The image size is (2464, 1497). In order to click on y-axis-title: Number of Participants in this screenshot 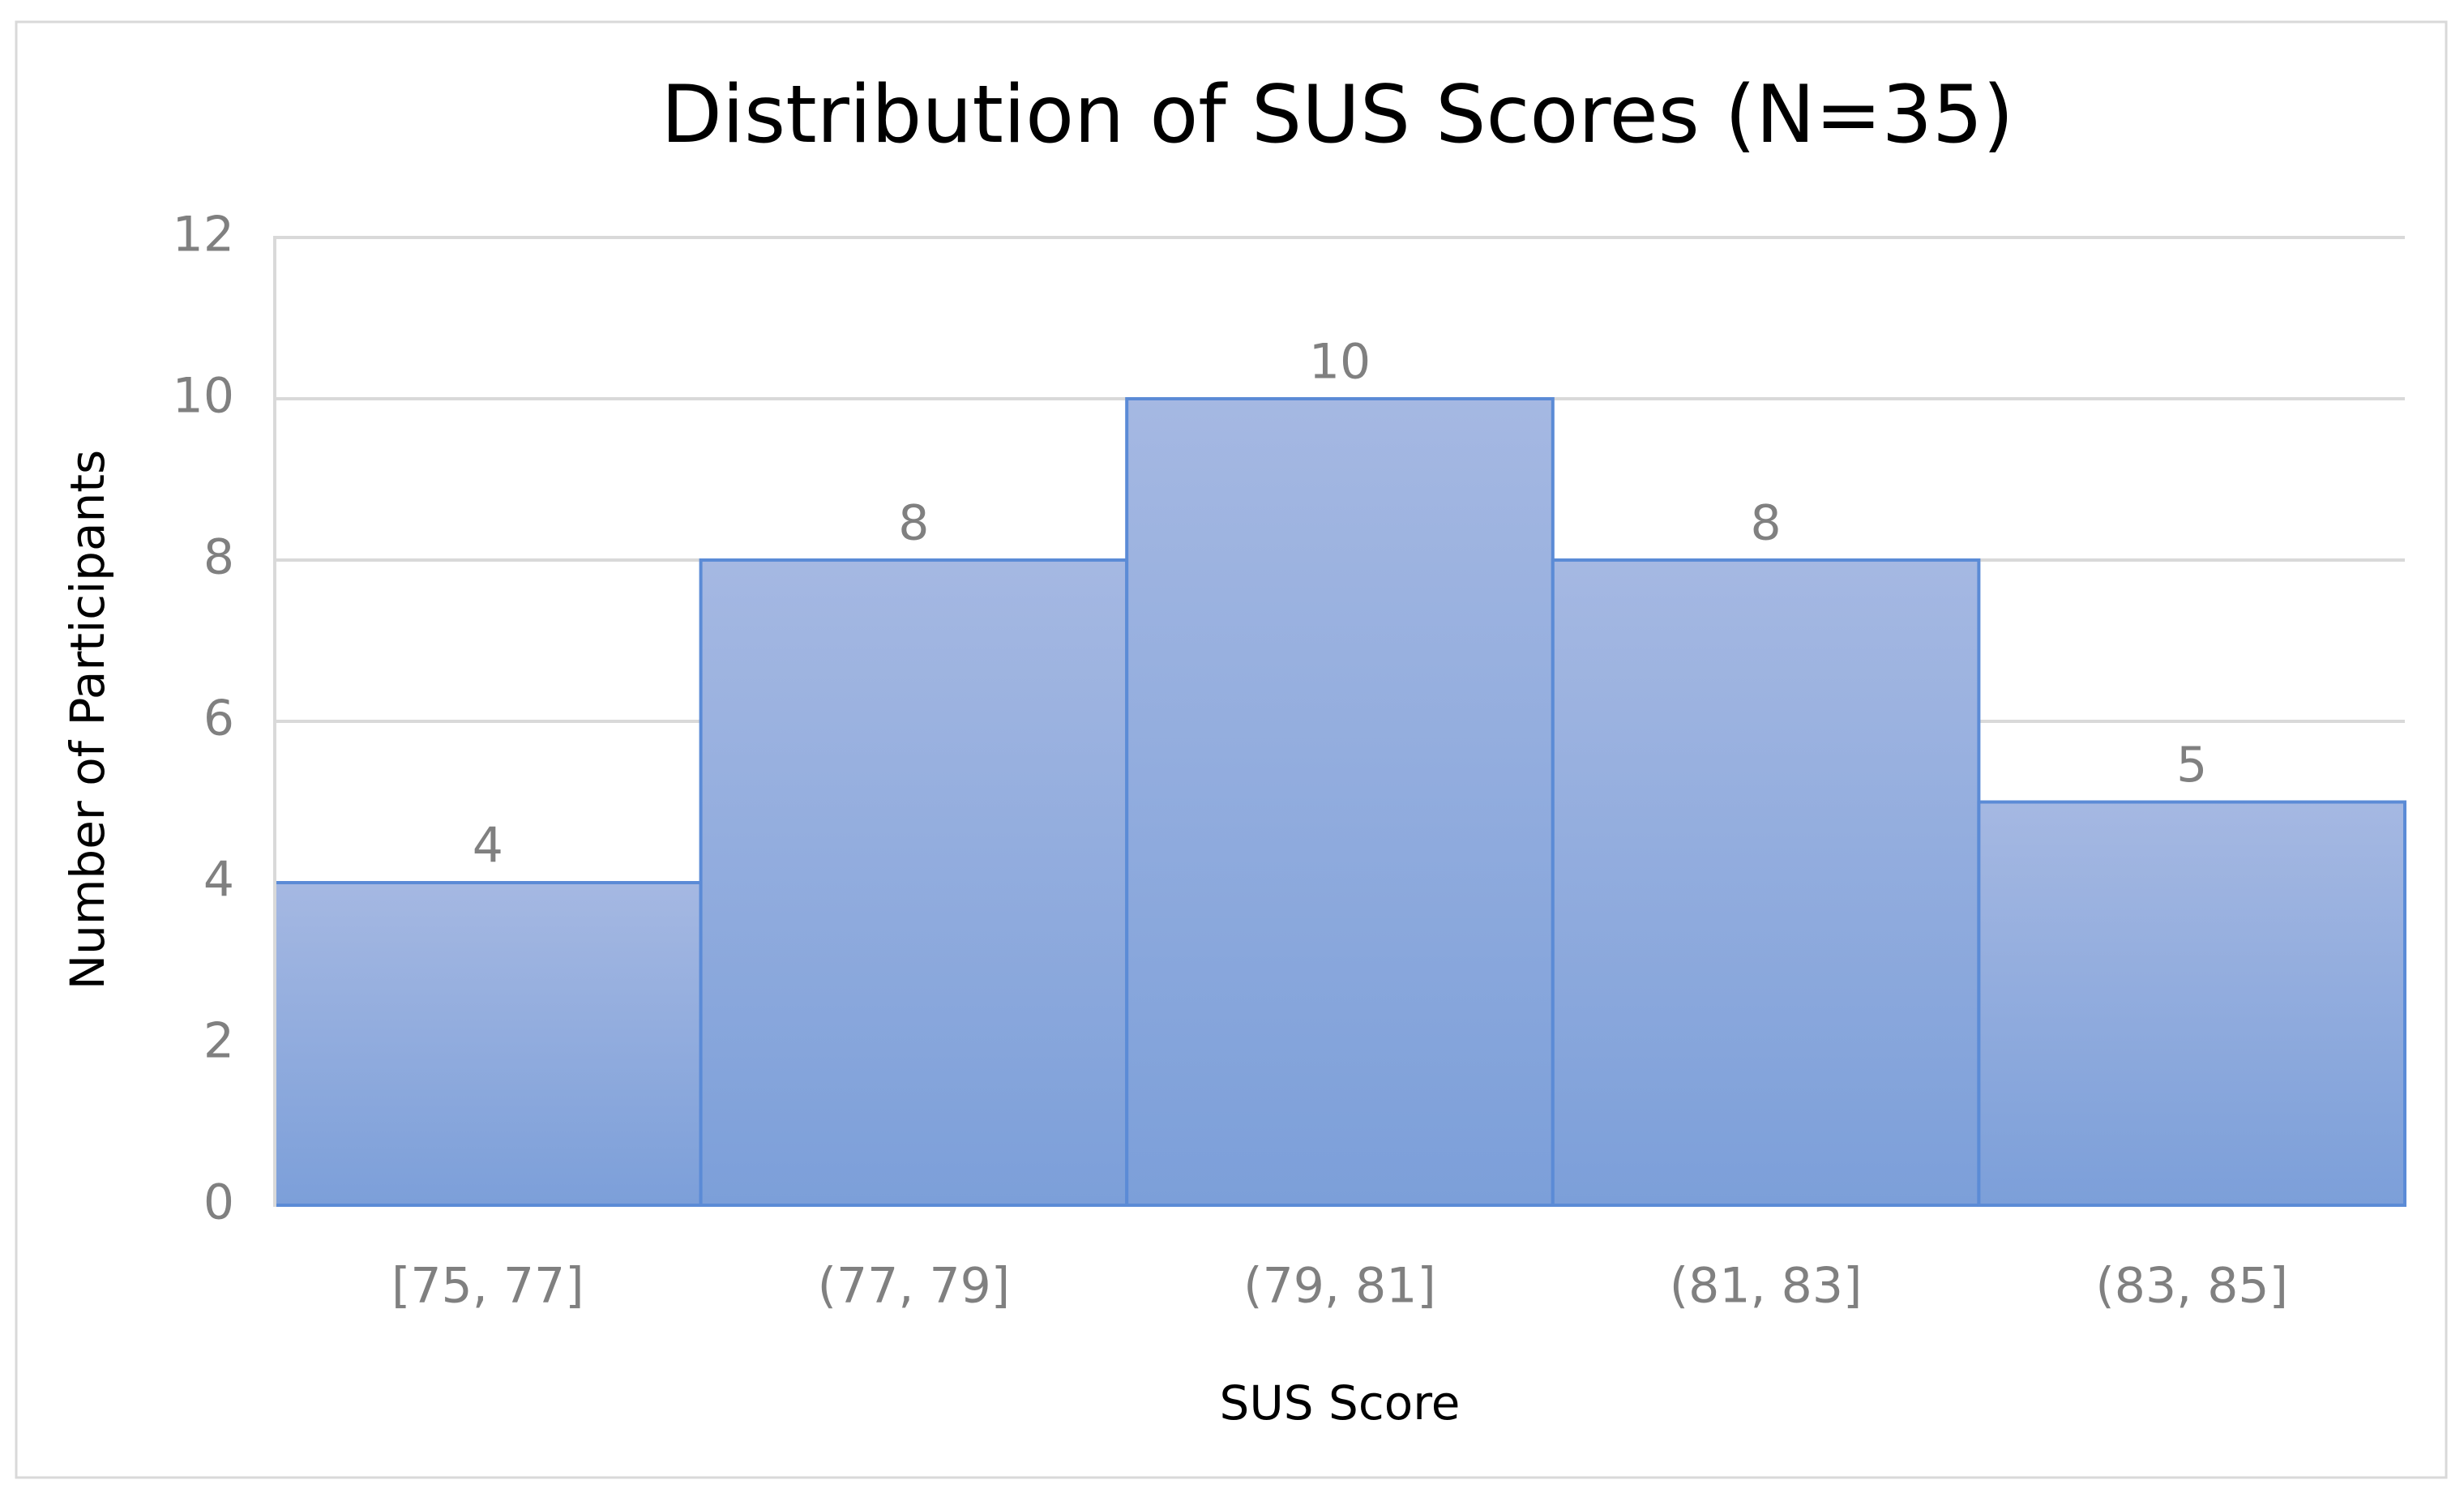, I will do `click(87, 720)`.